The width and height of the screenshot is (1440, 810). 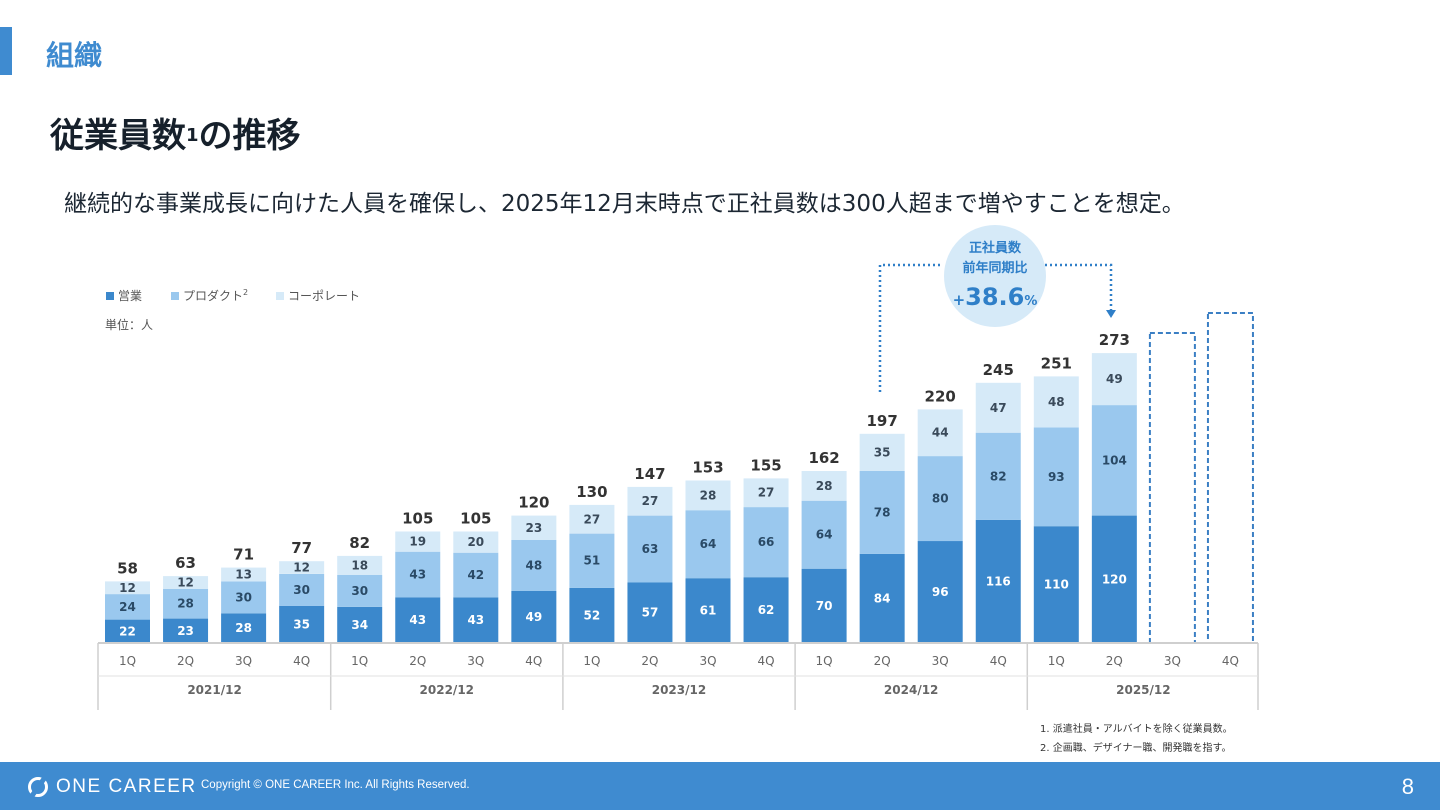 I want to click on annotation-sign: +, so click(x=959, y=300).